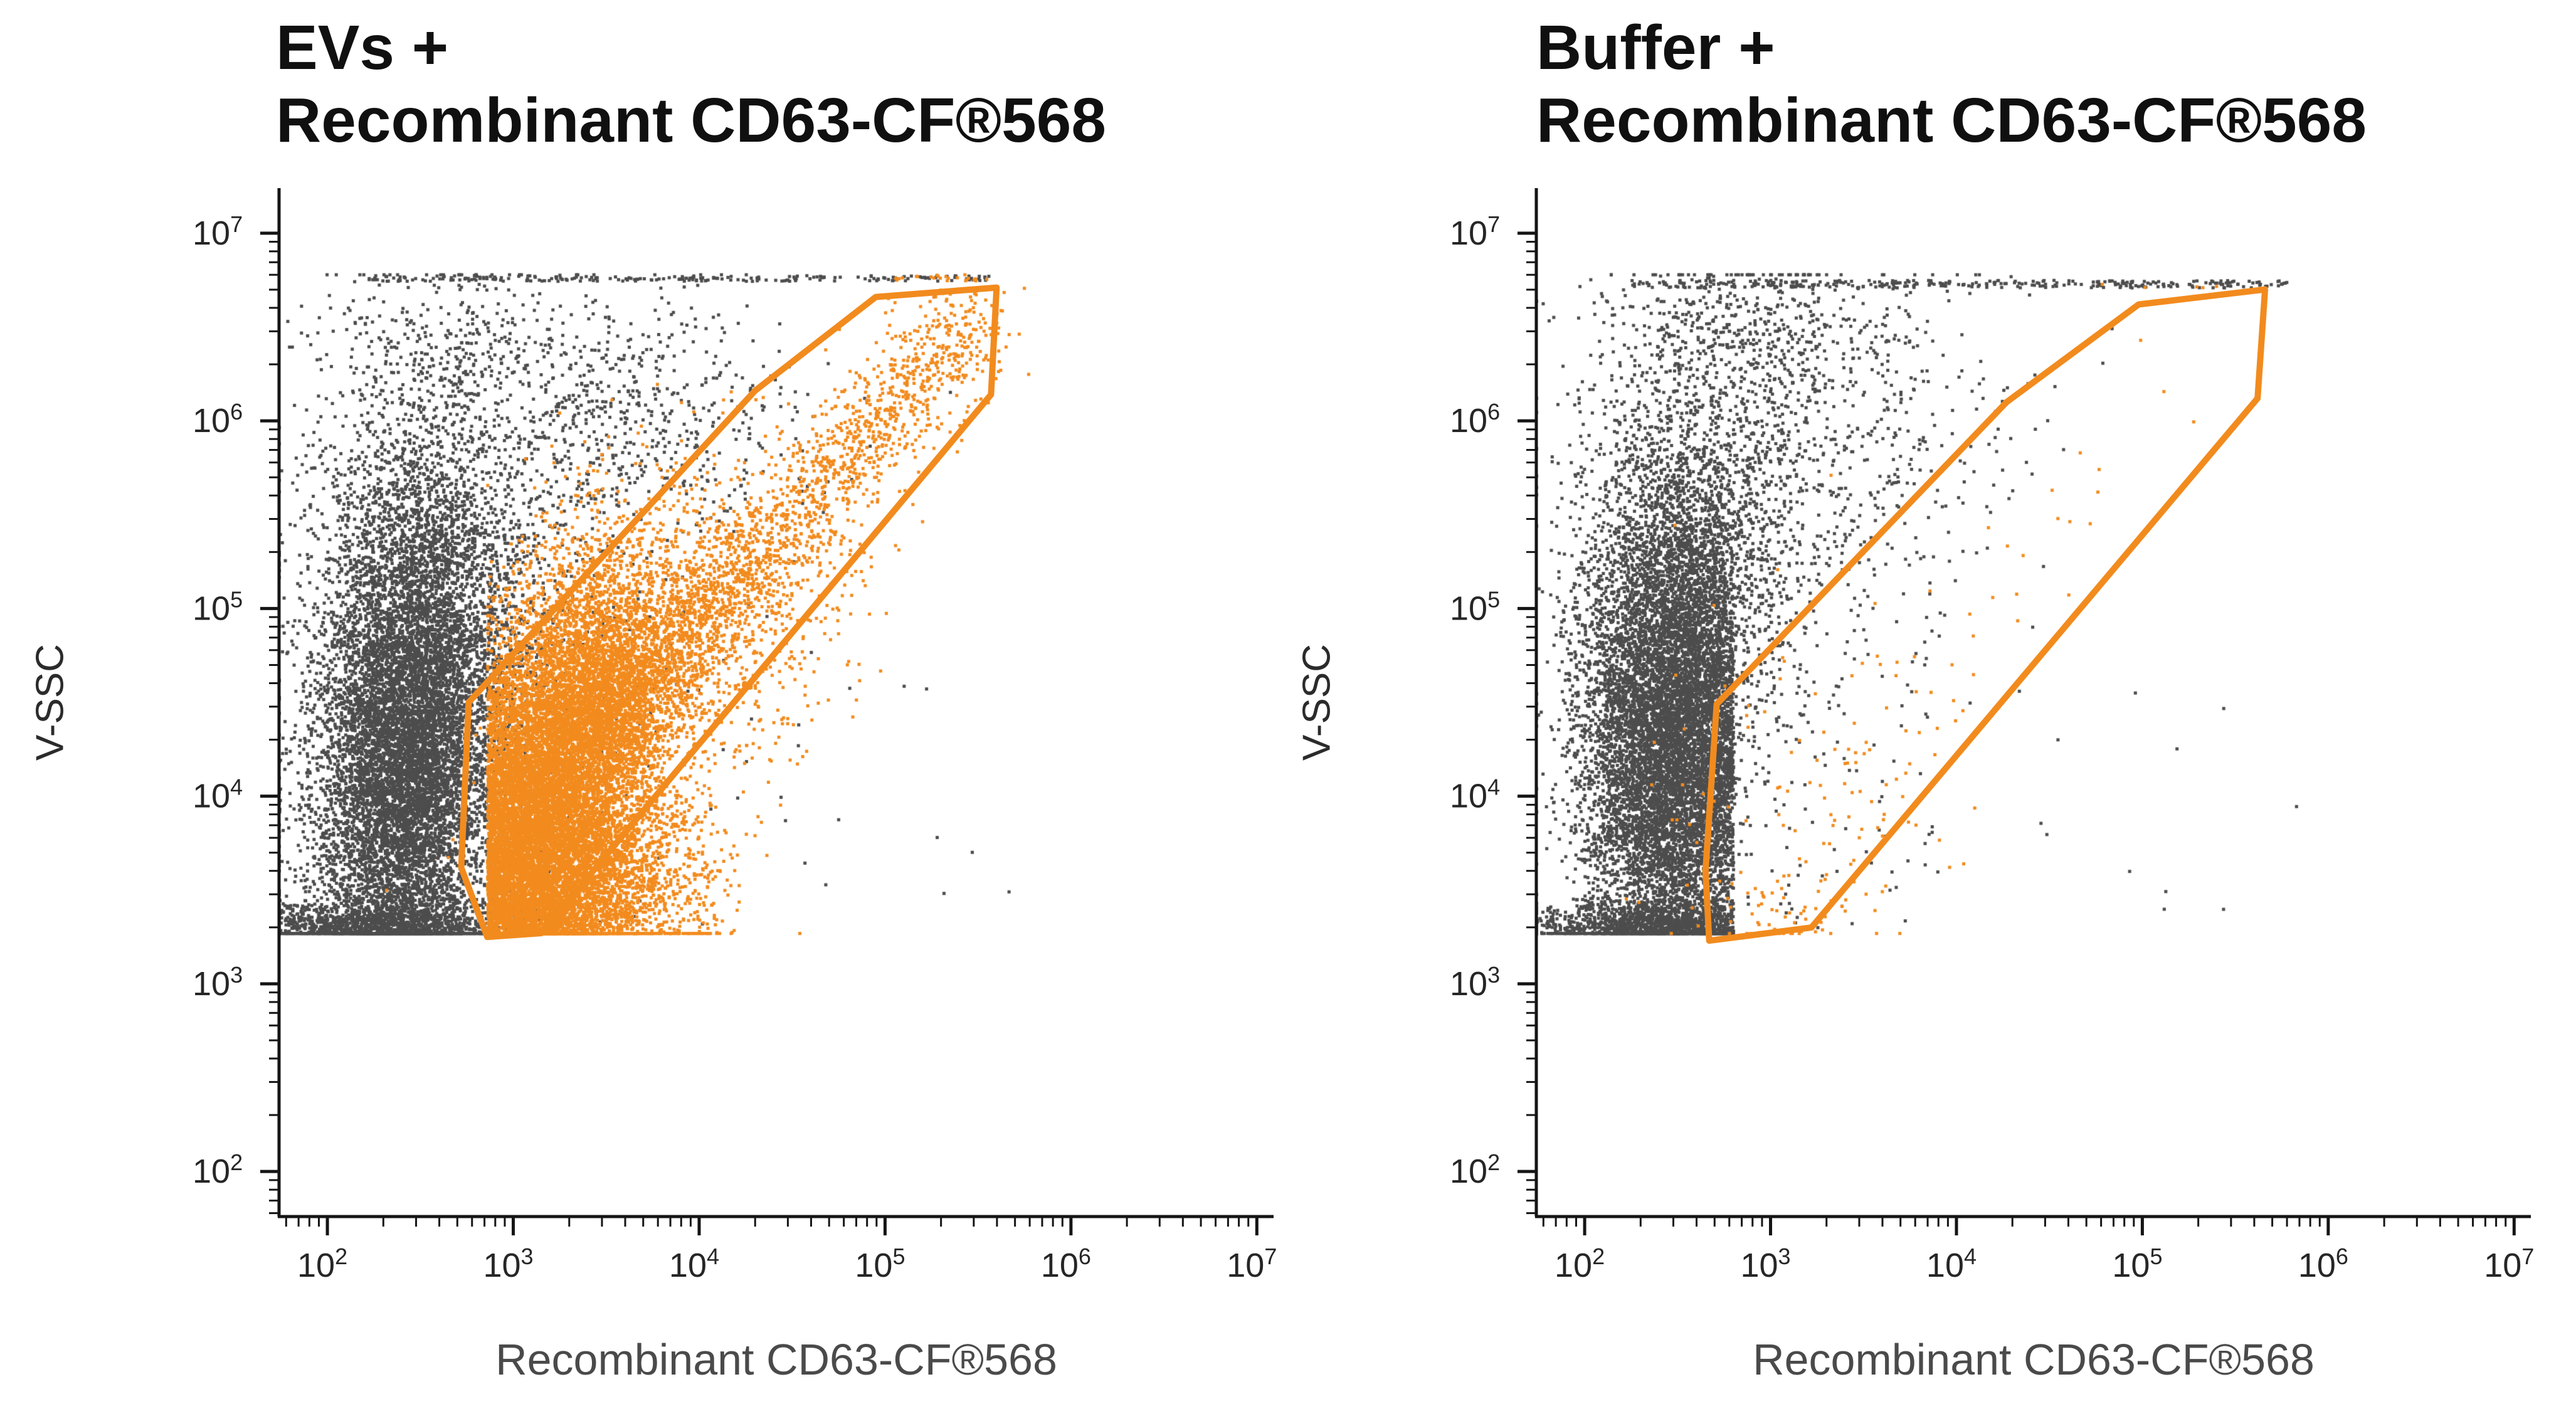  Describe the element at coordinates (1317, 702) in the screenshot. I see `y-axis-label-buffer: V-SSC` at that location.